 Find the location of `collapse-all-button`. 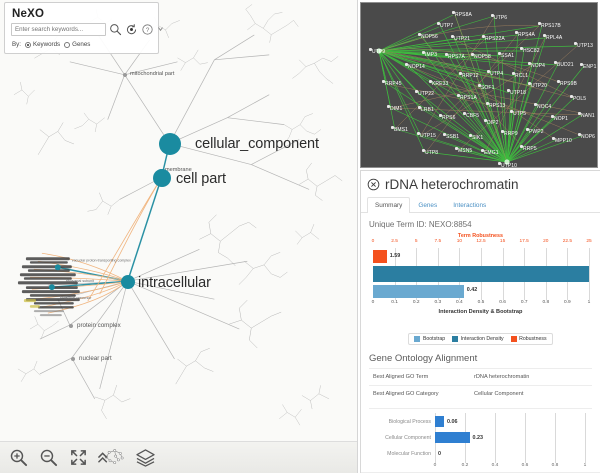

collapse-all-button is located at coordinates (111, 458).